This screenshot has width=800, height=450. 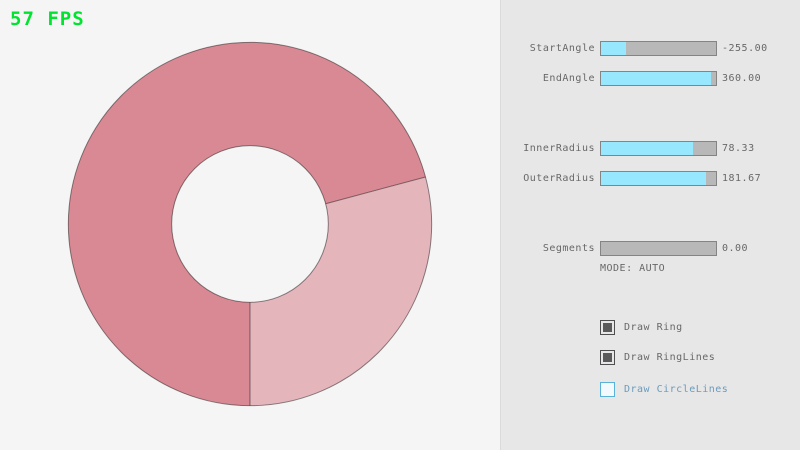 I want to click on outer-radius-value: 181.67, so click(x=742, y=178).